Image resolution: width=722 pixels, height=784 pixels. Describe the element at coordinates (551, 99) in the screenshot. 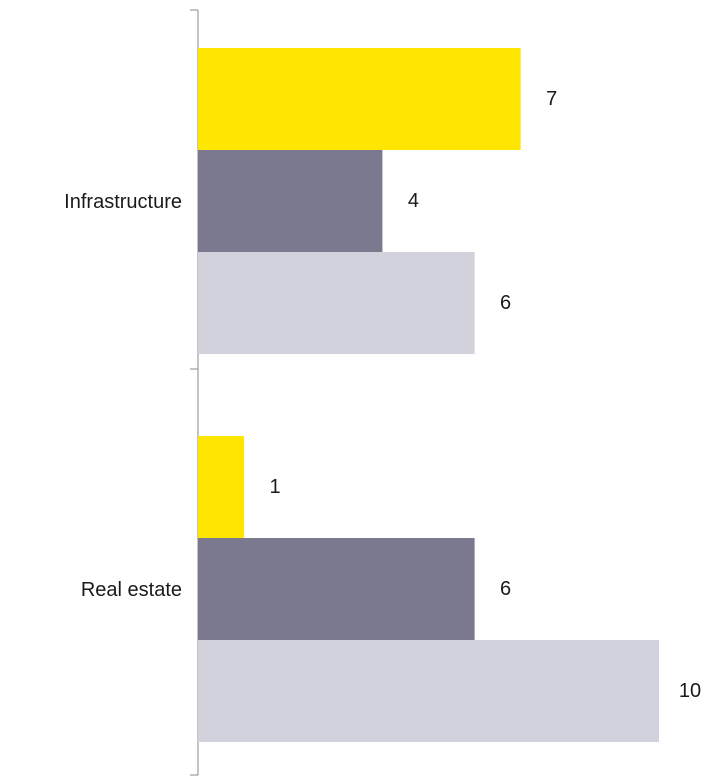

I see `data-label-infrastructure-series-1: 7` at that location.